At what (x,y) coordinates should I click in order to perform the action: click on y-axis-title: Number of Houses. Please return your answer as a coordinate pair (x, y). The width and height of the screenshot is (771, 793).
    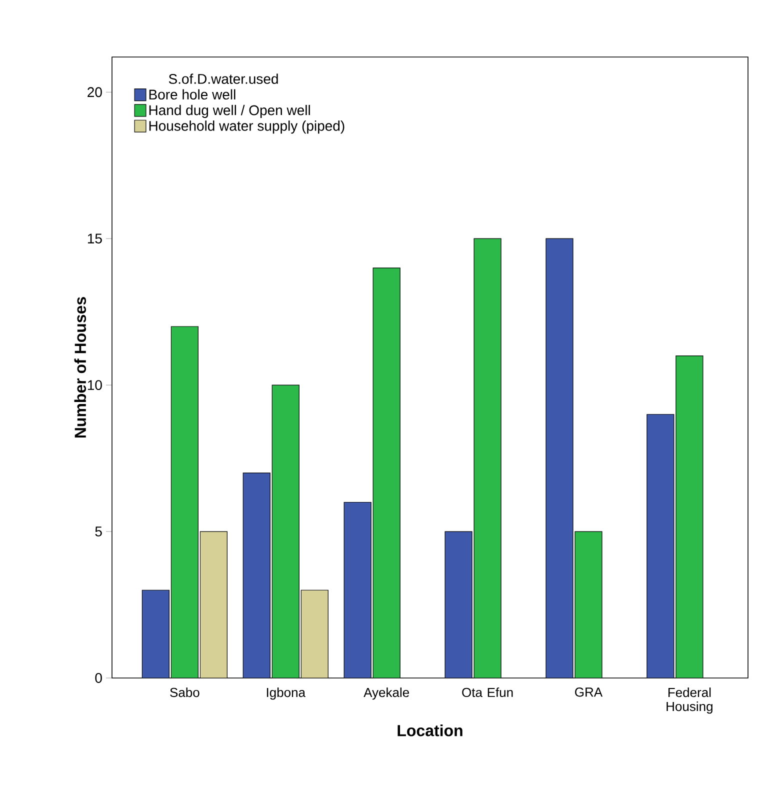
    Looking at the image, I should click on (80, 367).